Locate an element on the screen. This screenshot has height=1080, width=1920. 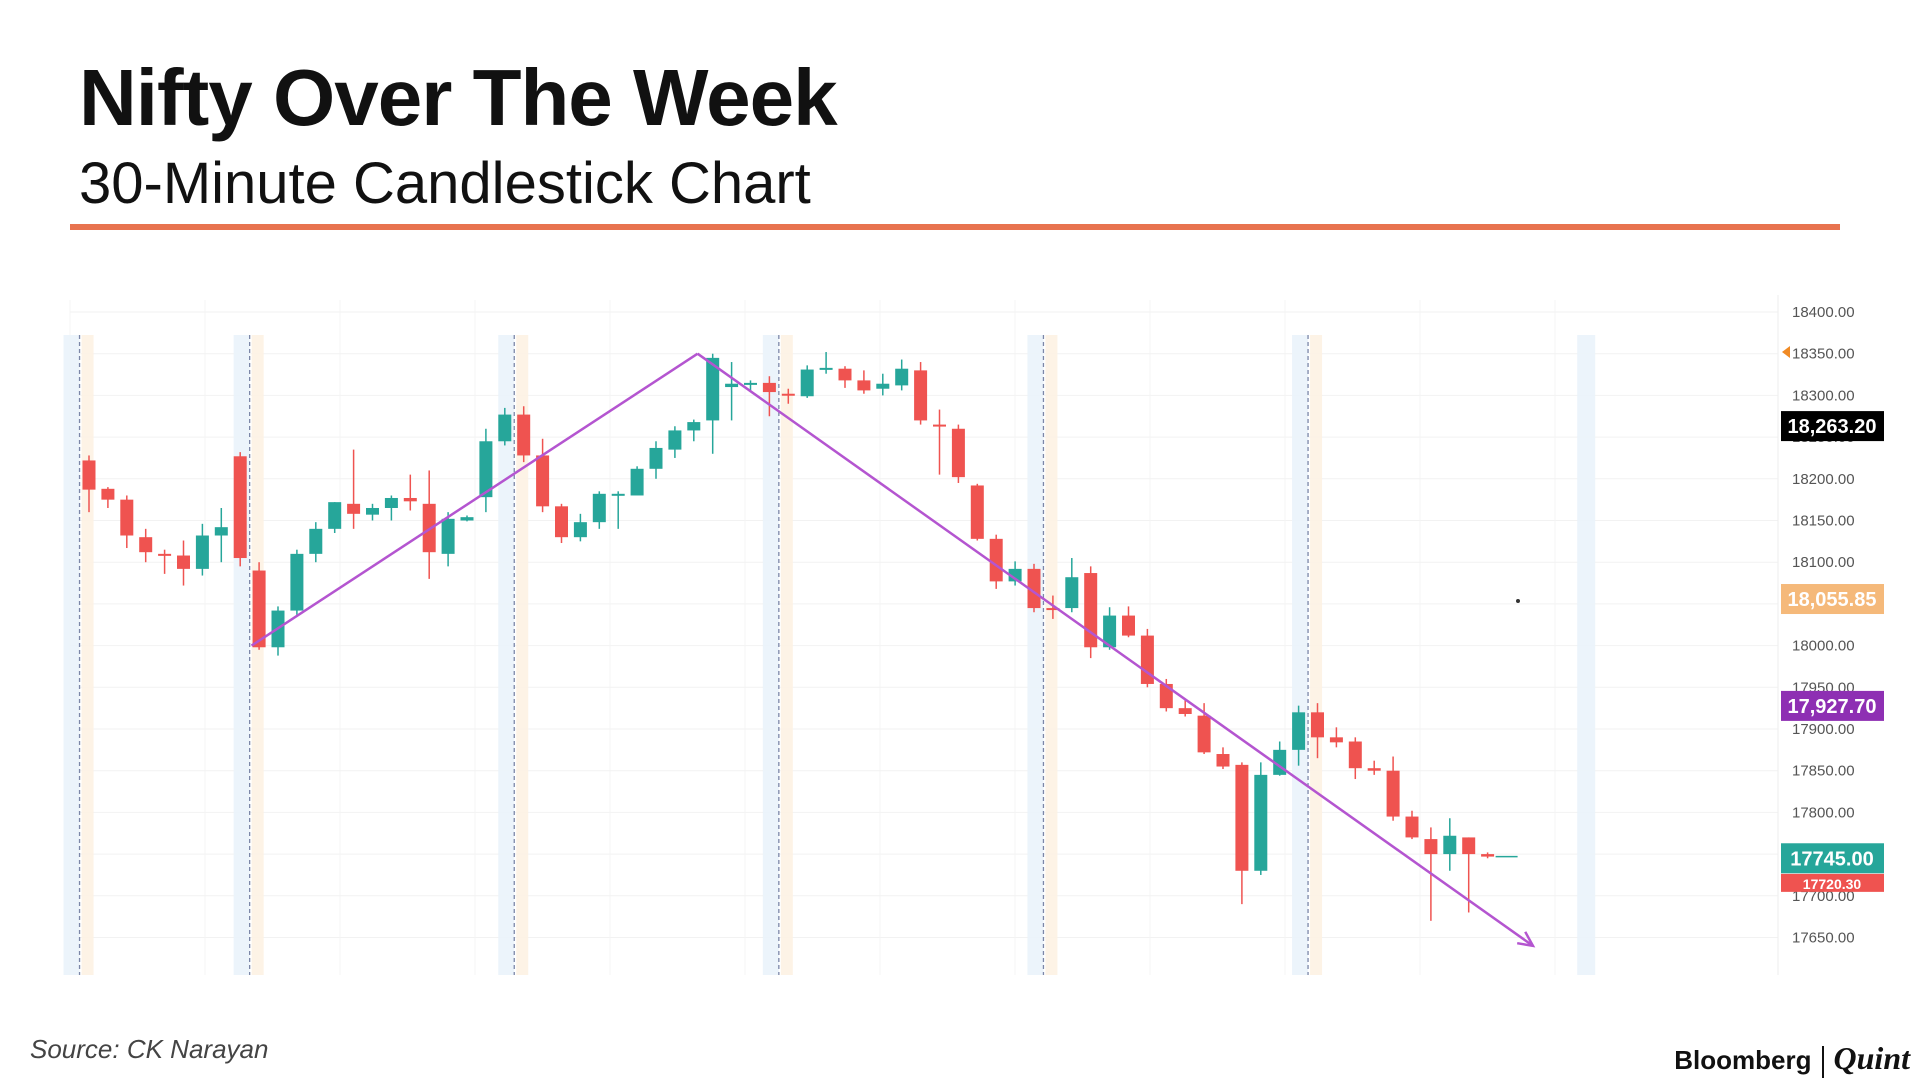
y-tick-label: 17900.00 is located at coordinates (1823, 729).